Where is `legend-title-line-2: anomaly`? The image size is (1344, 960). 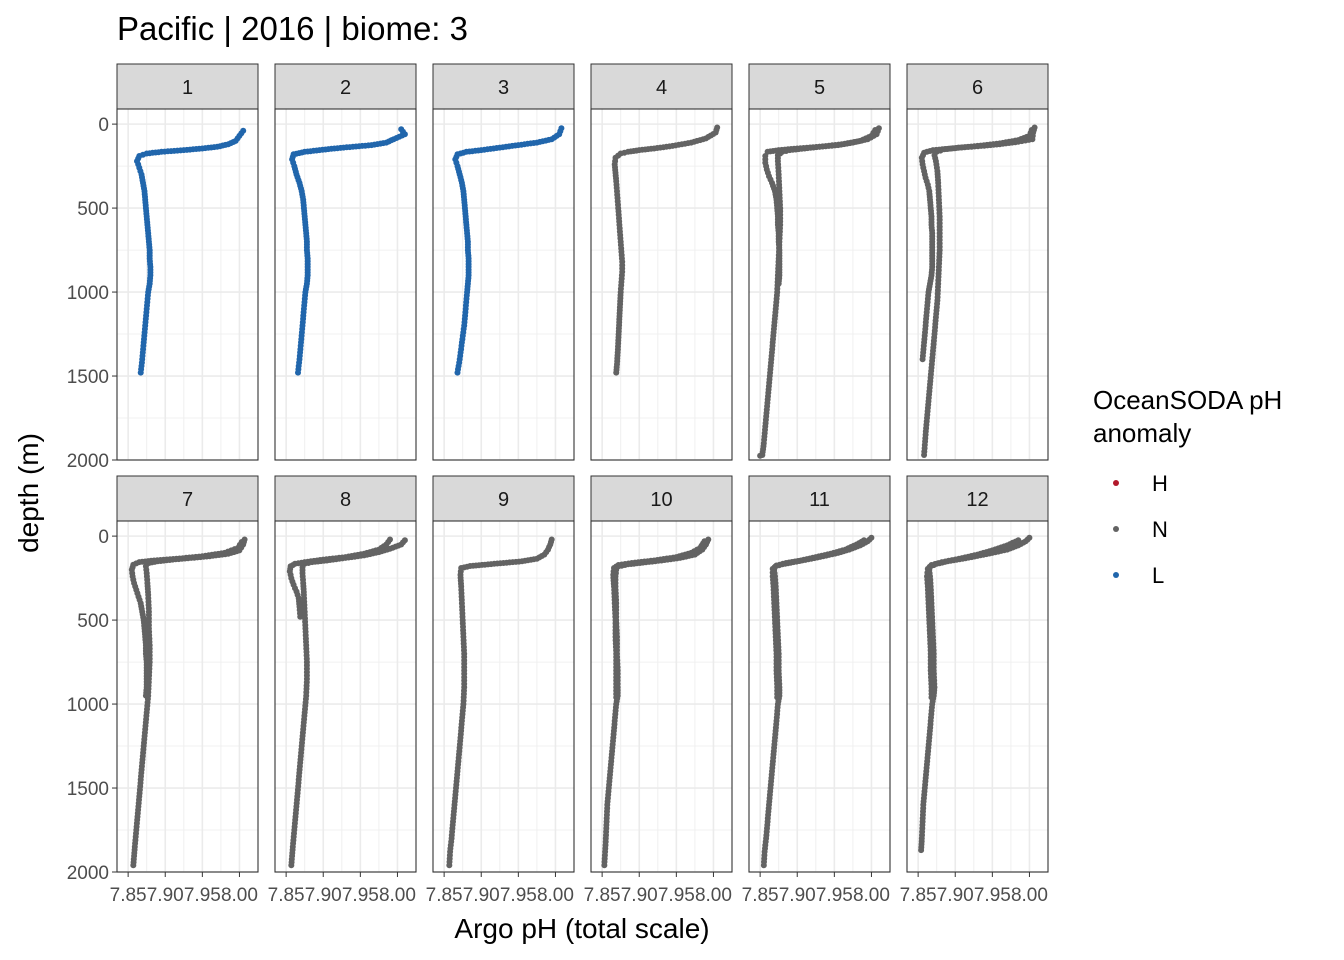
legend-title-line-2: anomaly is located at coordinates (1142, 433).